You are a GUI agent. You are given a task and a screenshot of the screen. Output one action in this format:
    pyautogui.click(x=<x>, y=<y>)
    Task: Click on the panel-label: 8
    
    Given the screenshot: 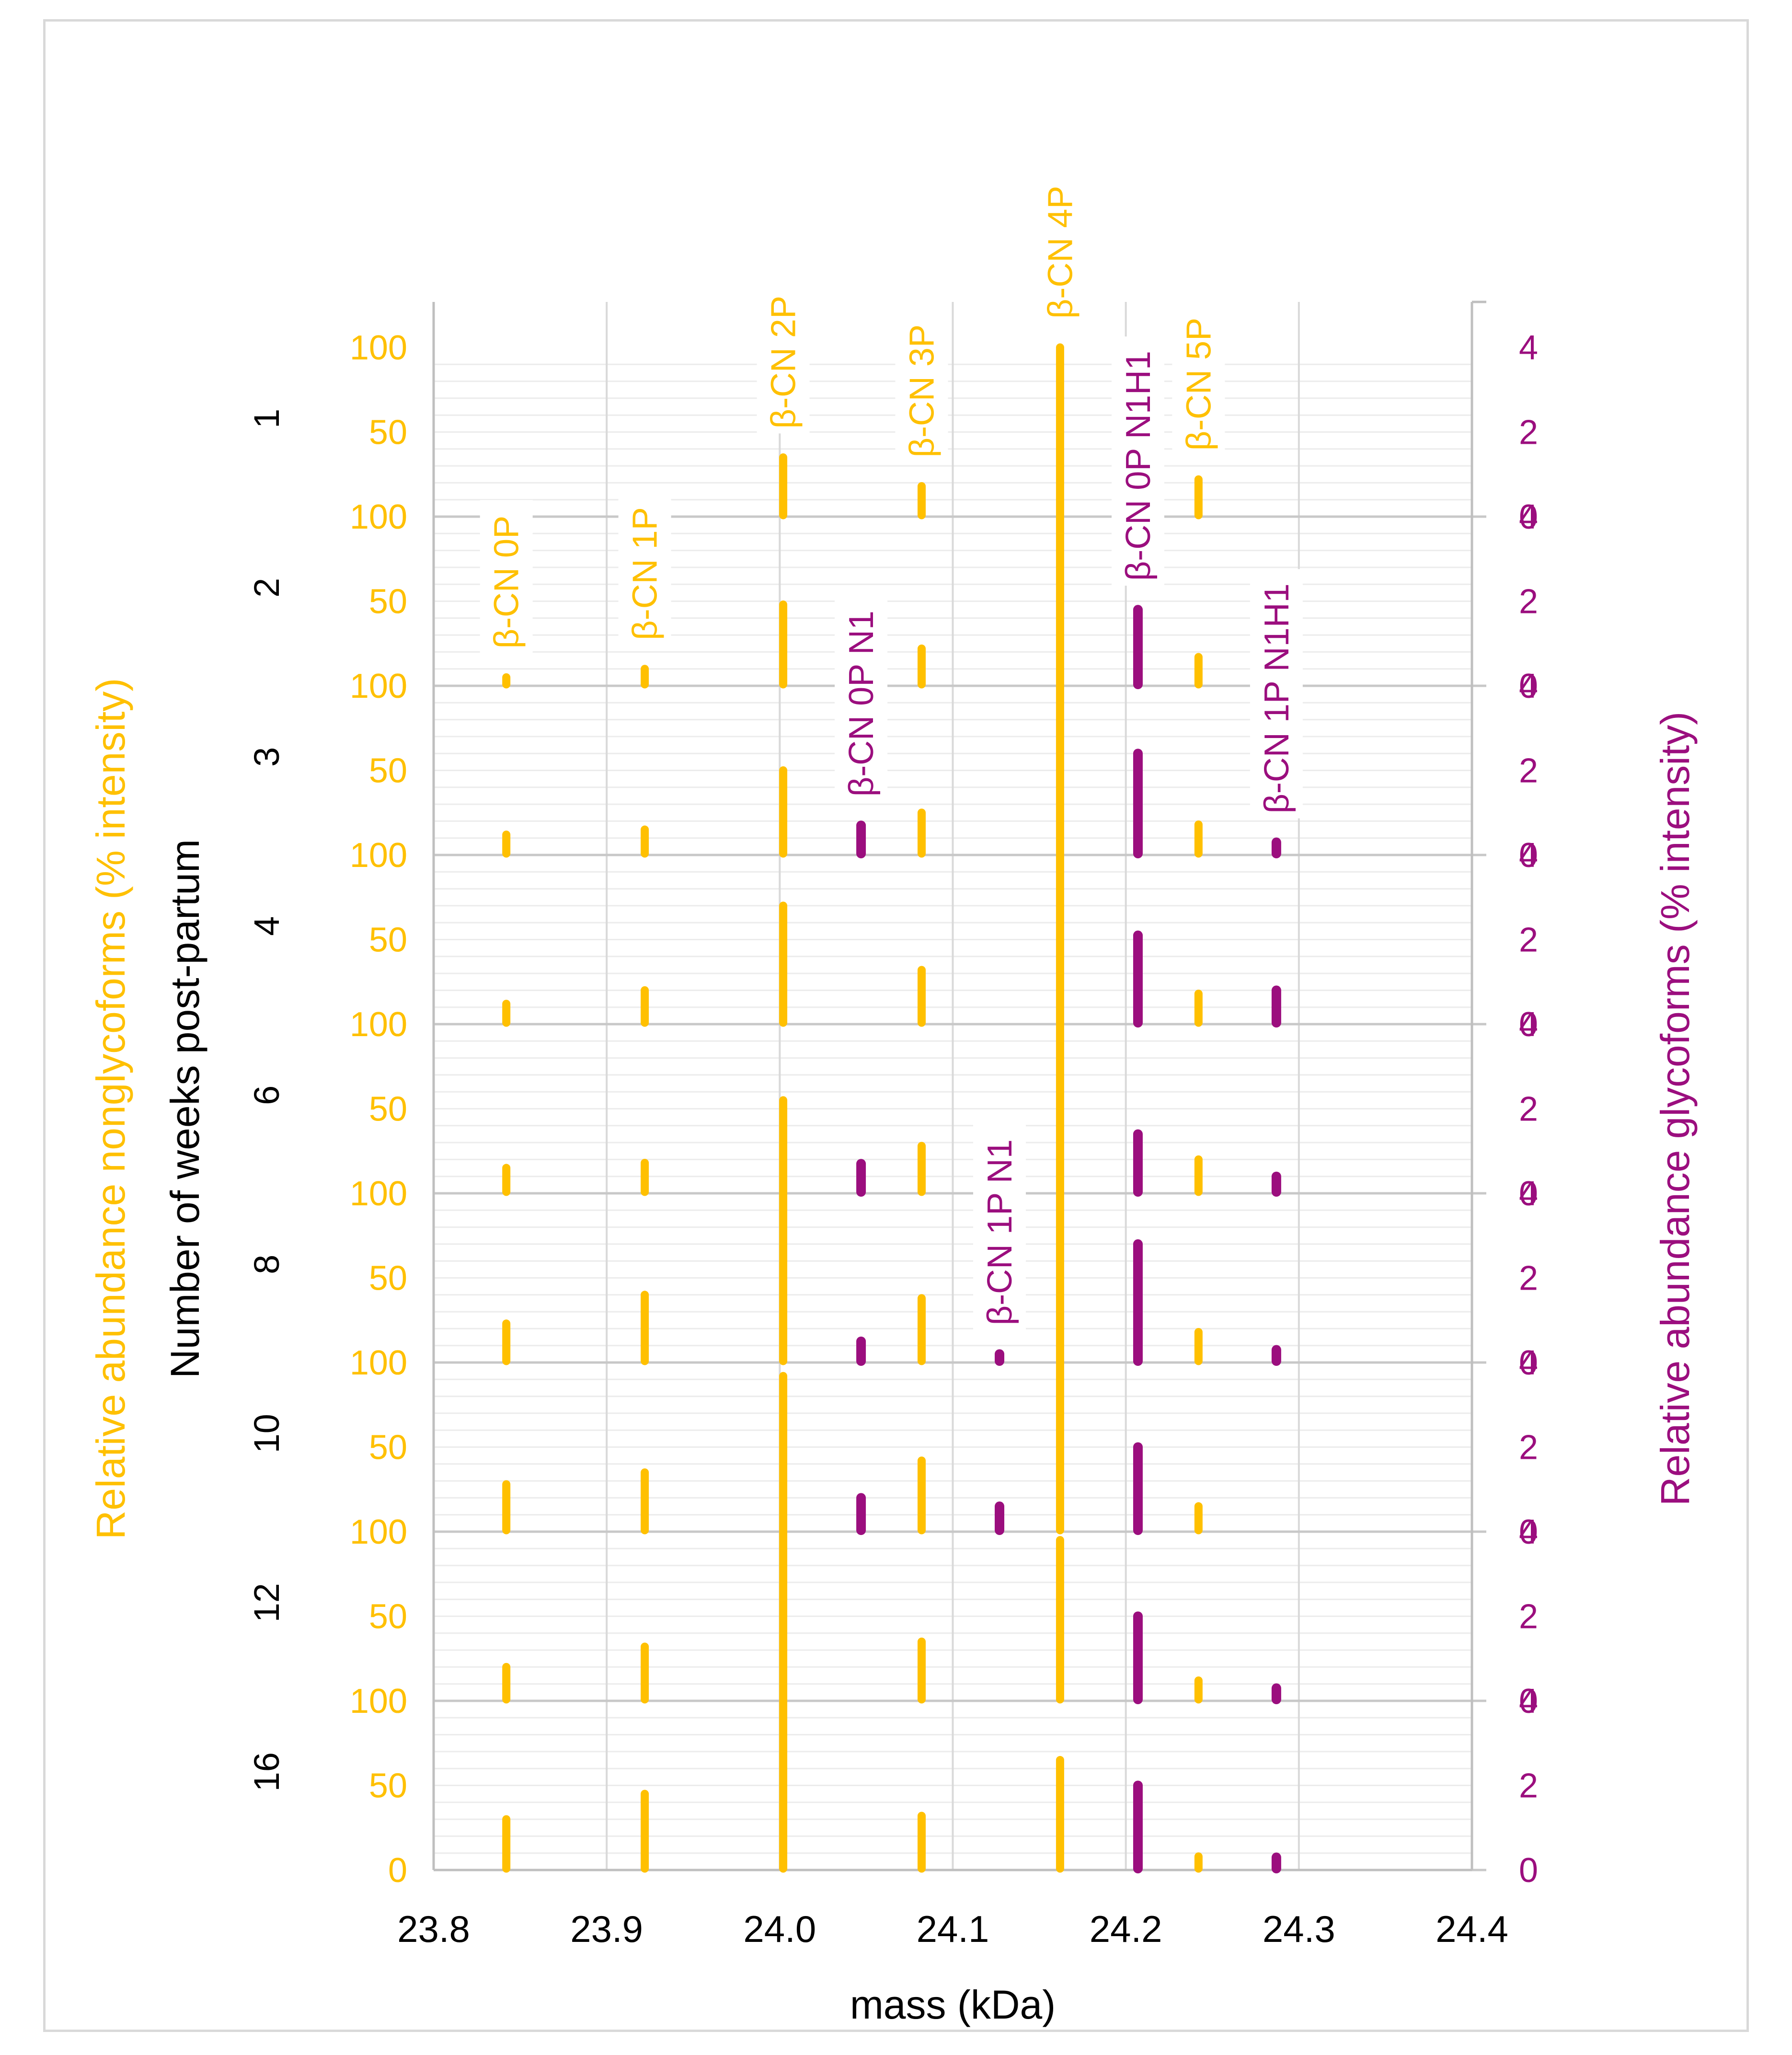 What is the action you would take?
    pyautogui.click(x=267, y=1264)
    